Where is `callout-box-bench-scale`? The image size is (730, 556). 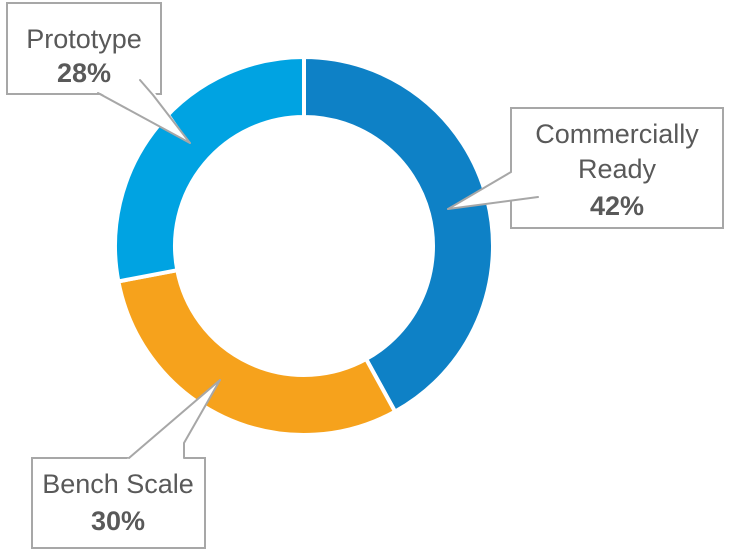
callout-box-bench-scale is located at coordinates (118, 503).